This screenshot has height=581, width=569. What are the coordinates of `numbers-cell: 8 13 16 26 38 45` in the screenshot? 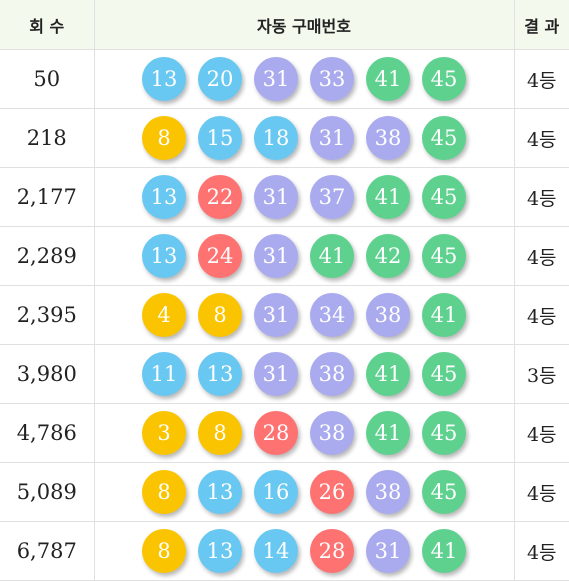 It's located at (304, 492).